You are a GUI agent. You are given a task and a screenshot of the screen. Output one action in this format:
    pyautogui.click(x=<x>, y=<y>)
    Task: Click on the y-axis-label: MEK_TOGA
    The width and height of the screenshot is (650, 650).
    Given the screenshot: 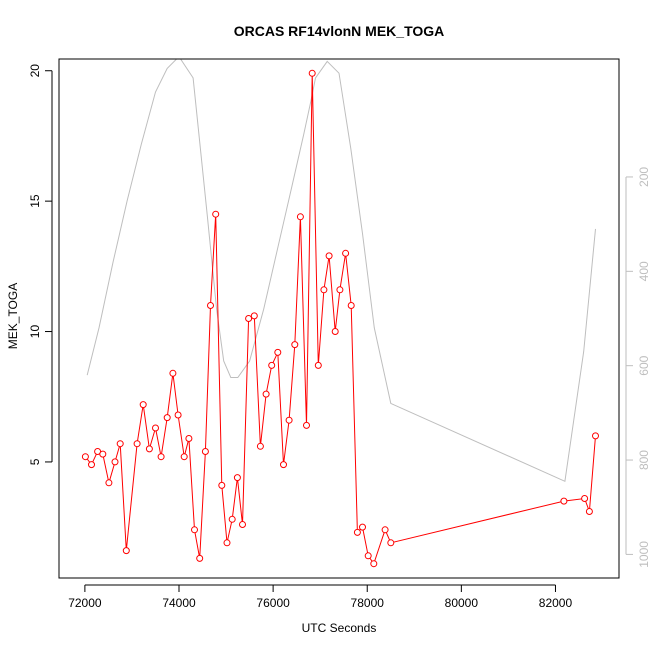 What is the action you would take?
    pyautogui.click(x=13, y=316)
    